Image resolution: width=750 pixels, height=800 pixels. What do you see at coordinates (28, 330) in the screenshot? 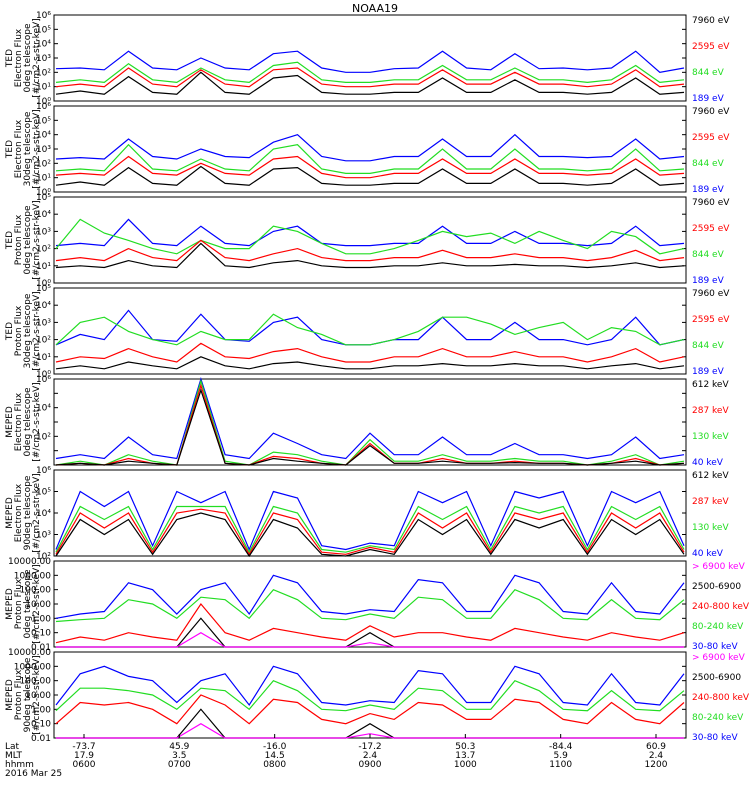
I see `y-axis-label-line: 30deg telescope` at bounding box center [28, 330].